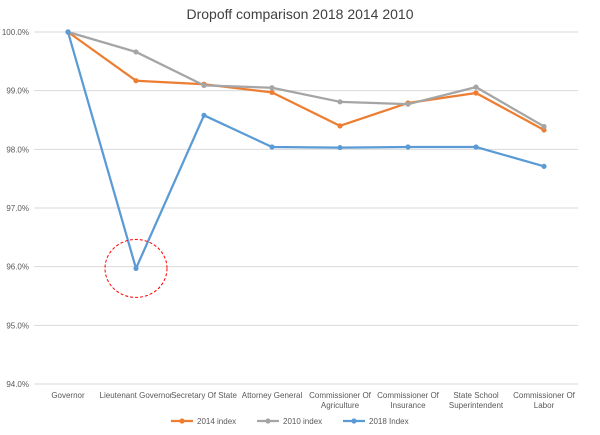  I want to click on y-tick-label: 99.0%, so click(17, 91).